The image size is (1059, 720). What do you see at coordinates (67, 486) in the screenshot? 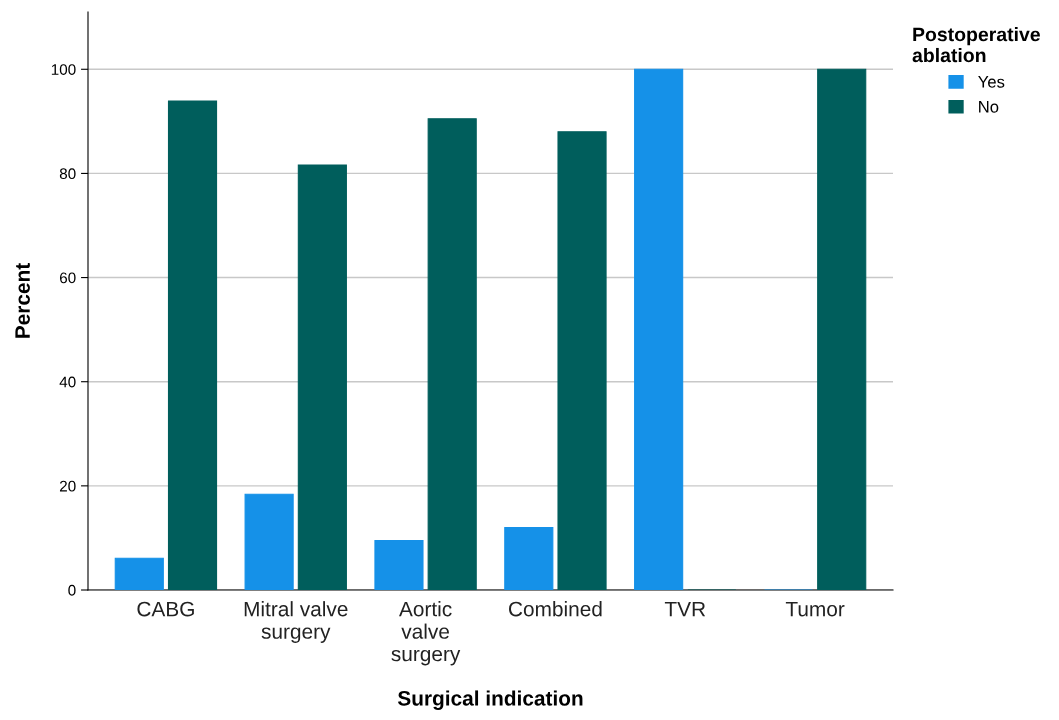
I see `y-tick-label: 20` at bounding box center [67, 486].